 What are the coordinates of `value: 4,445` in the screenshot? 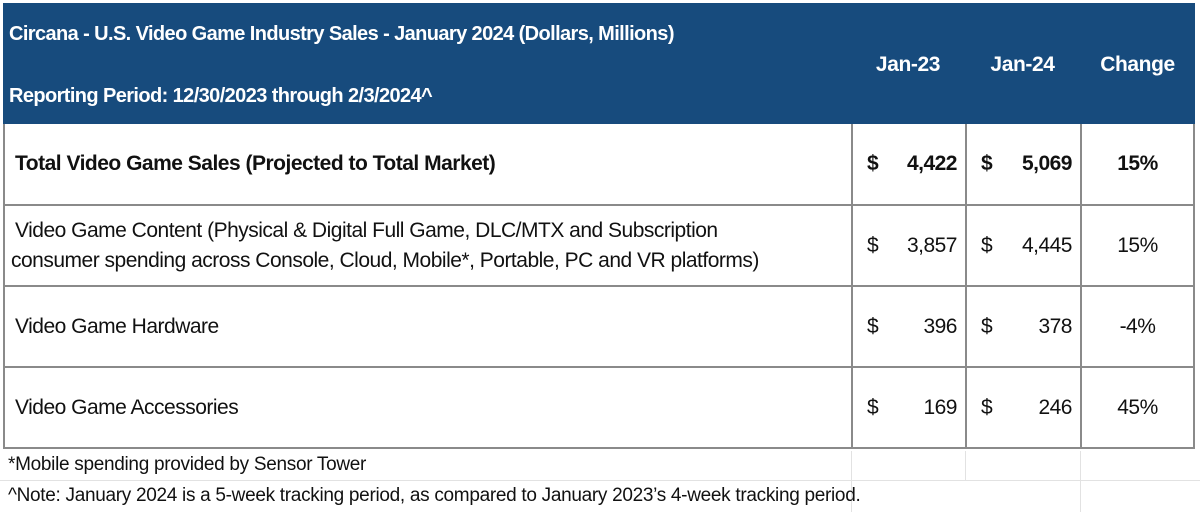 It's located at (1047, 245).